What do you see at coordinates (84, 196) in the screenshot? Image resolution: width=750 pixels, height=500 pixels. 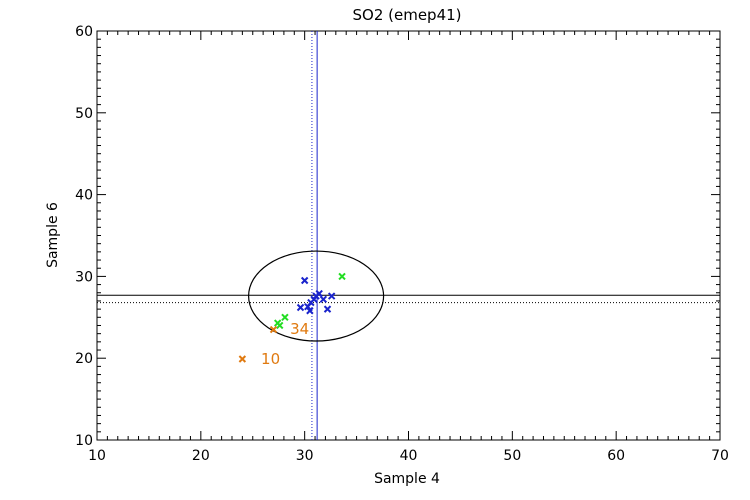 I see `y-tick-label: 40` at bounding box center [84, 196].